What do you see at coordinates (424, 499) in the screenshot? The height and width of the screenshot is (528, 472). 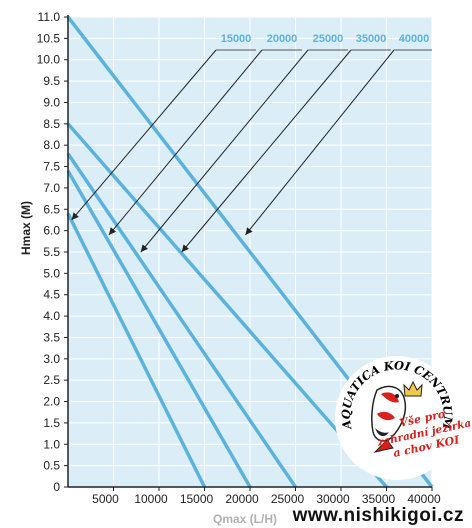 I see `x-tick-label: 40000` at bounding box center [424, 499].